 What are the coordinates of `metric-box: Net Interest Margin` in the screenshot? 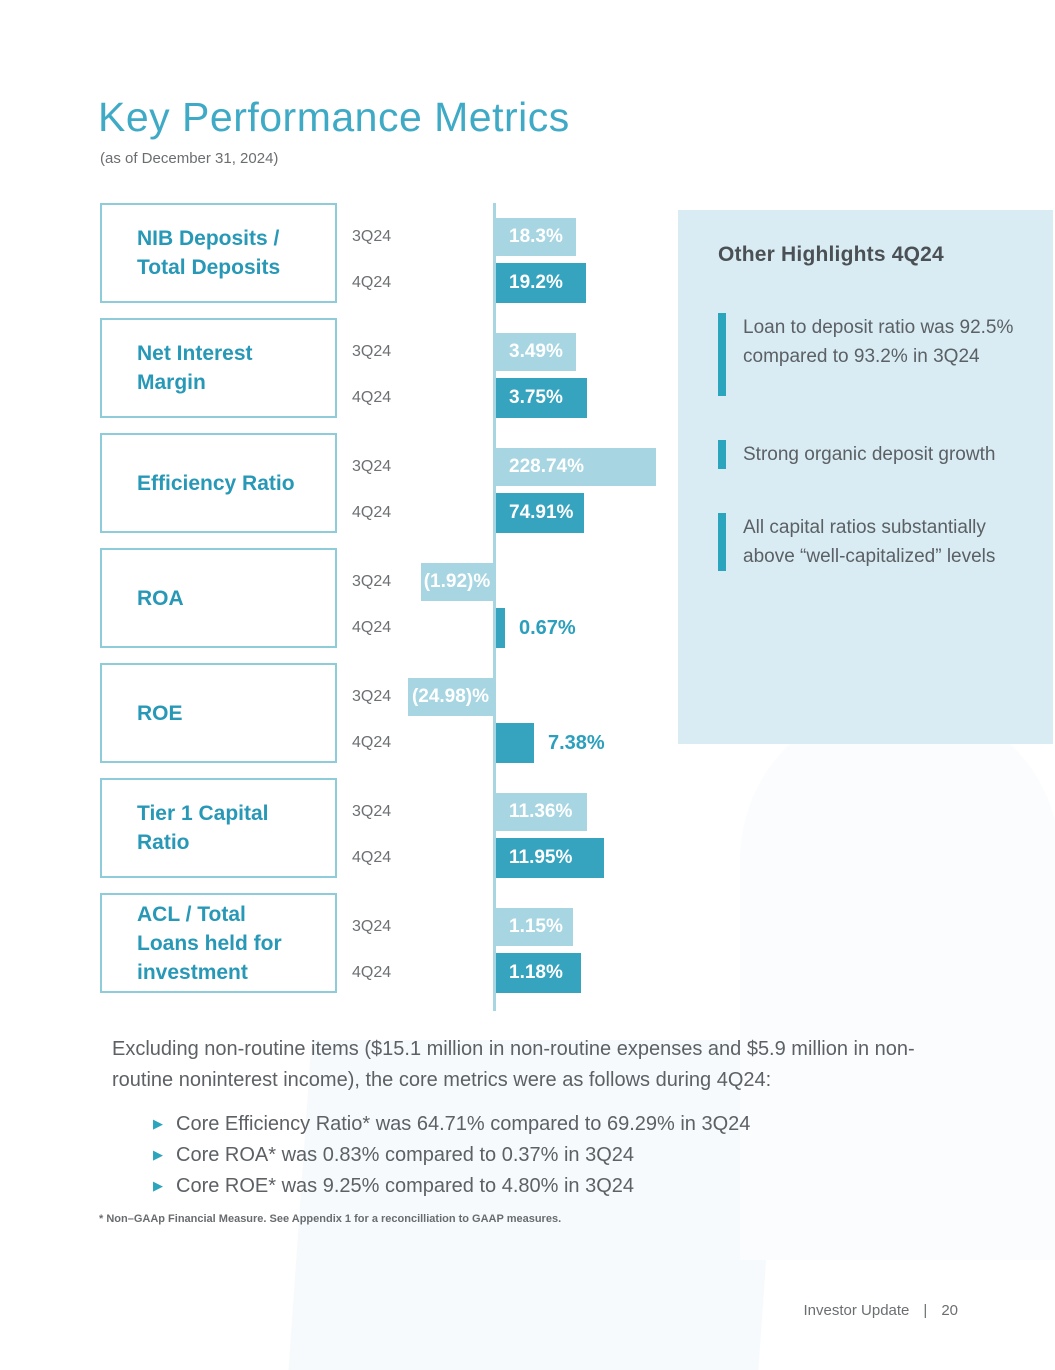 It's located at (218, 368).